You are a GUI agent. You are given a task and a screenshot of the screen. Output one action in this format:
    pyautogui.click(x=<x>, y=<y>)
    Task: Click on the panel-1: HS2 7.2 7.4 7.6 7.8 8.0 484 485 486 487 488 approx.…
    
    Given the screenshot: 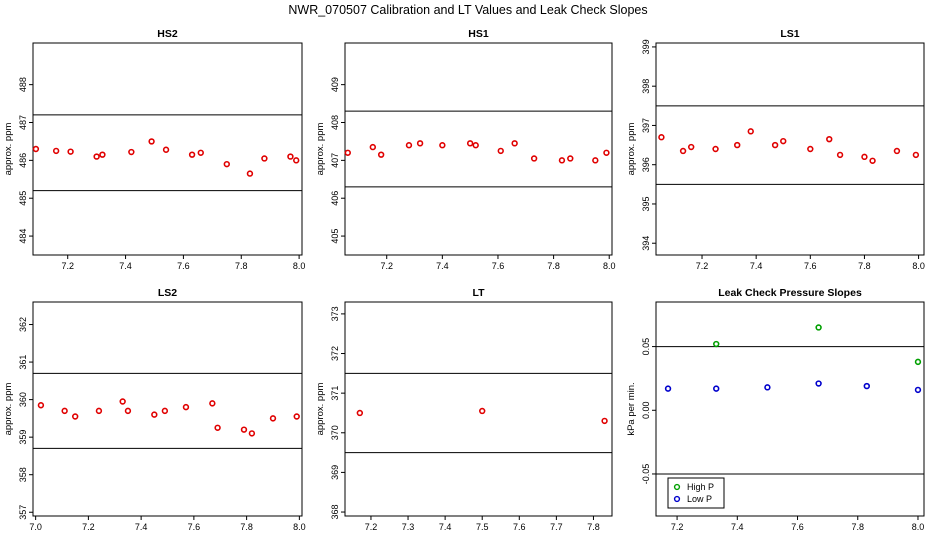 What is the action you would take?
    pyautogui.click(x=154, y=149)
    